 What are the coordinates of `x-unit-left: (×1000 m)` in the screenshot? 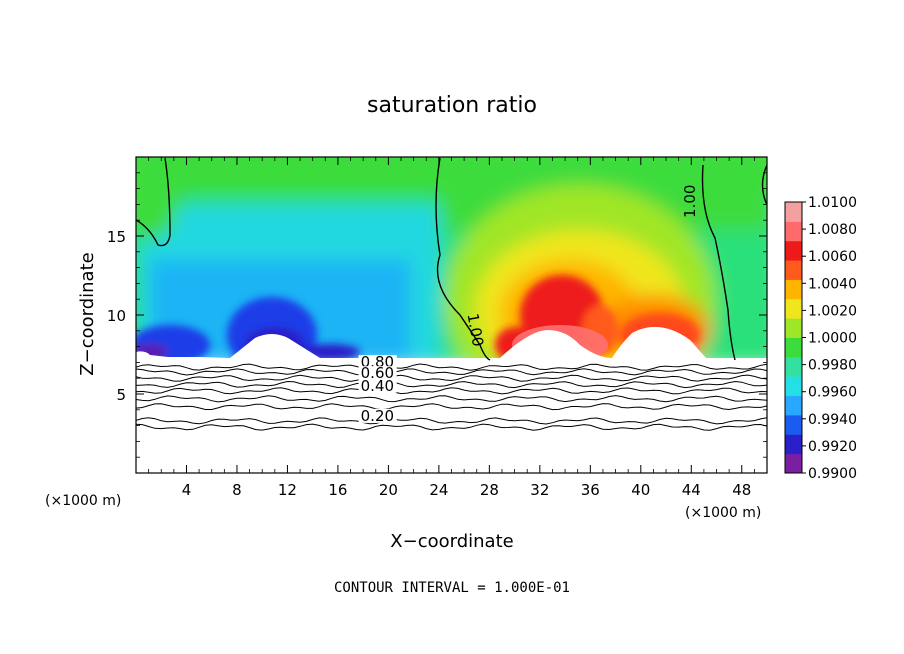 It's located at (83, 501).